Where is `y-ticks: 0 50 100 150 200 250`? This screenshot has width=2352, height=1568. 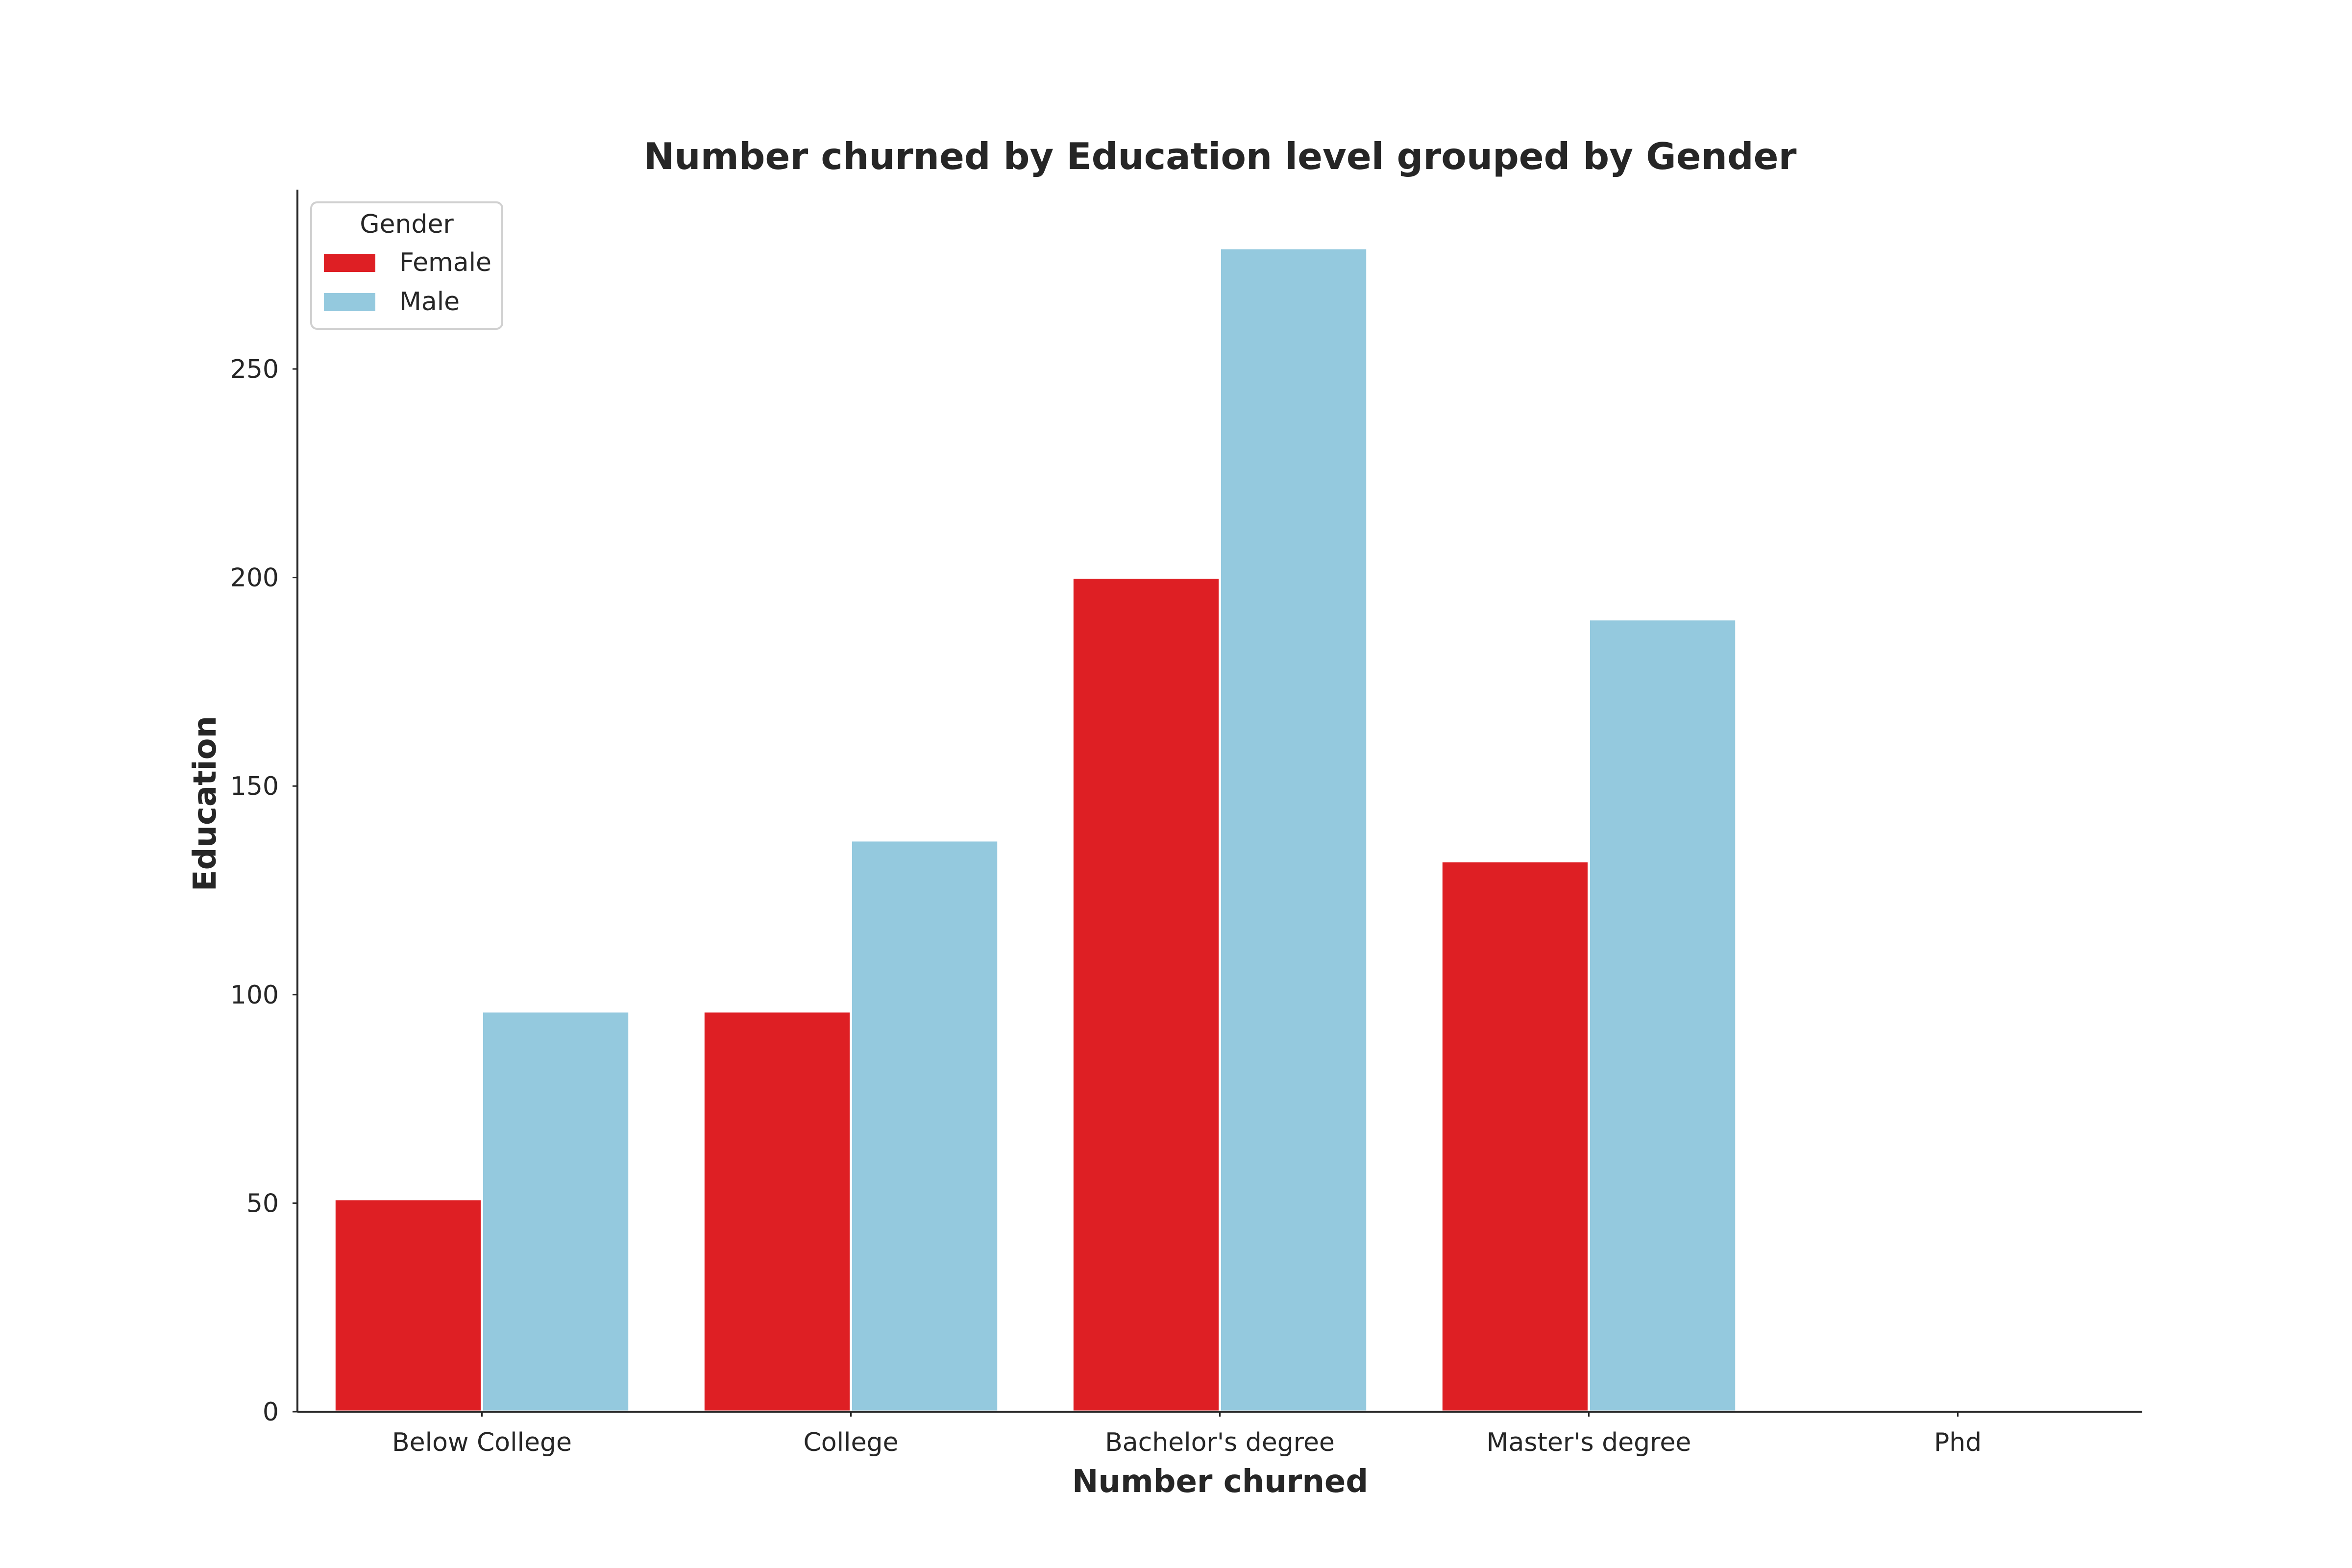
y-ticks: 0 50 100 150 200 250 is located at coordinates (263, 891).